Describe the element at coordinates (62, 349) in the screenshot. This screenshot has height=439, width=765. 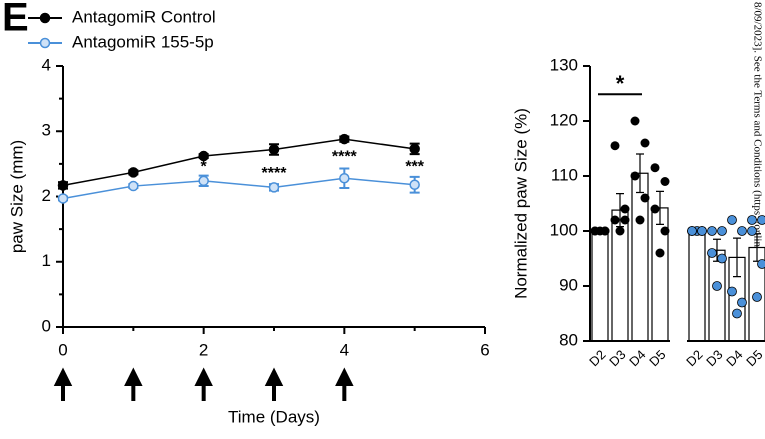
I see `x-tick-label: 0` at that location.